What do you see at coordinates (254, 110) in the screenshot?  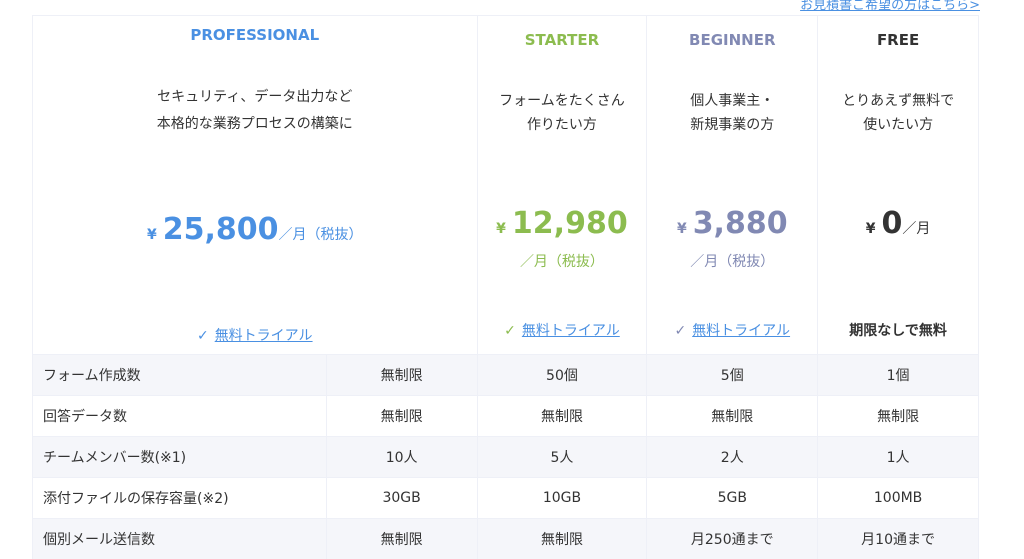 I see `plan-description: セキュリティ、データ出力など 本格的な業務プロセスの構築に` at bounding box center [254, 110].